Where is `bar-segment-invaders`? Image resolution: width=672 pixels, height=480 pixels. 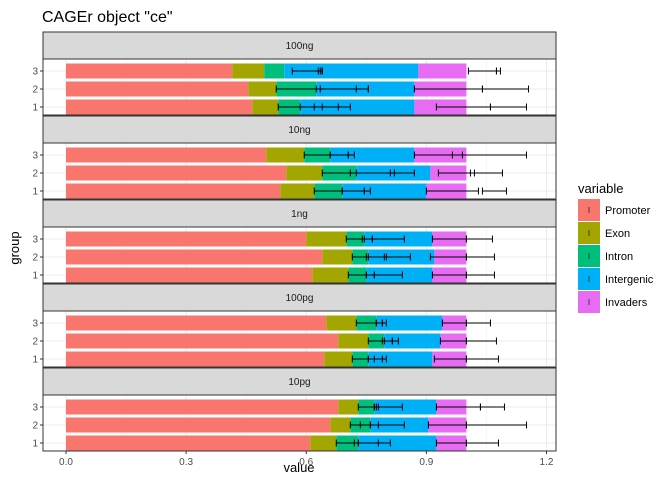 bar-segment-invaders is located at coordinates (442, 71).